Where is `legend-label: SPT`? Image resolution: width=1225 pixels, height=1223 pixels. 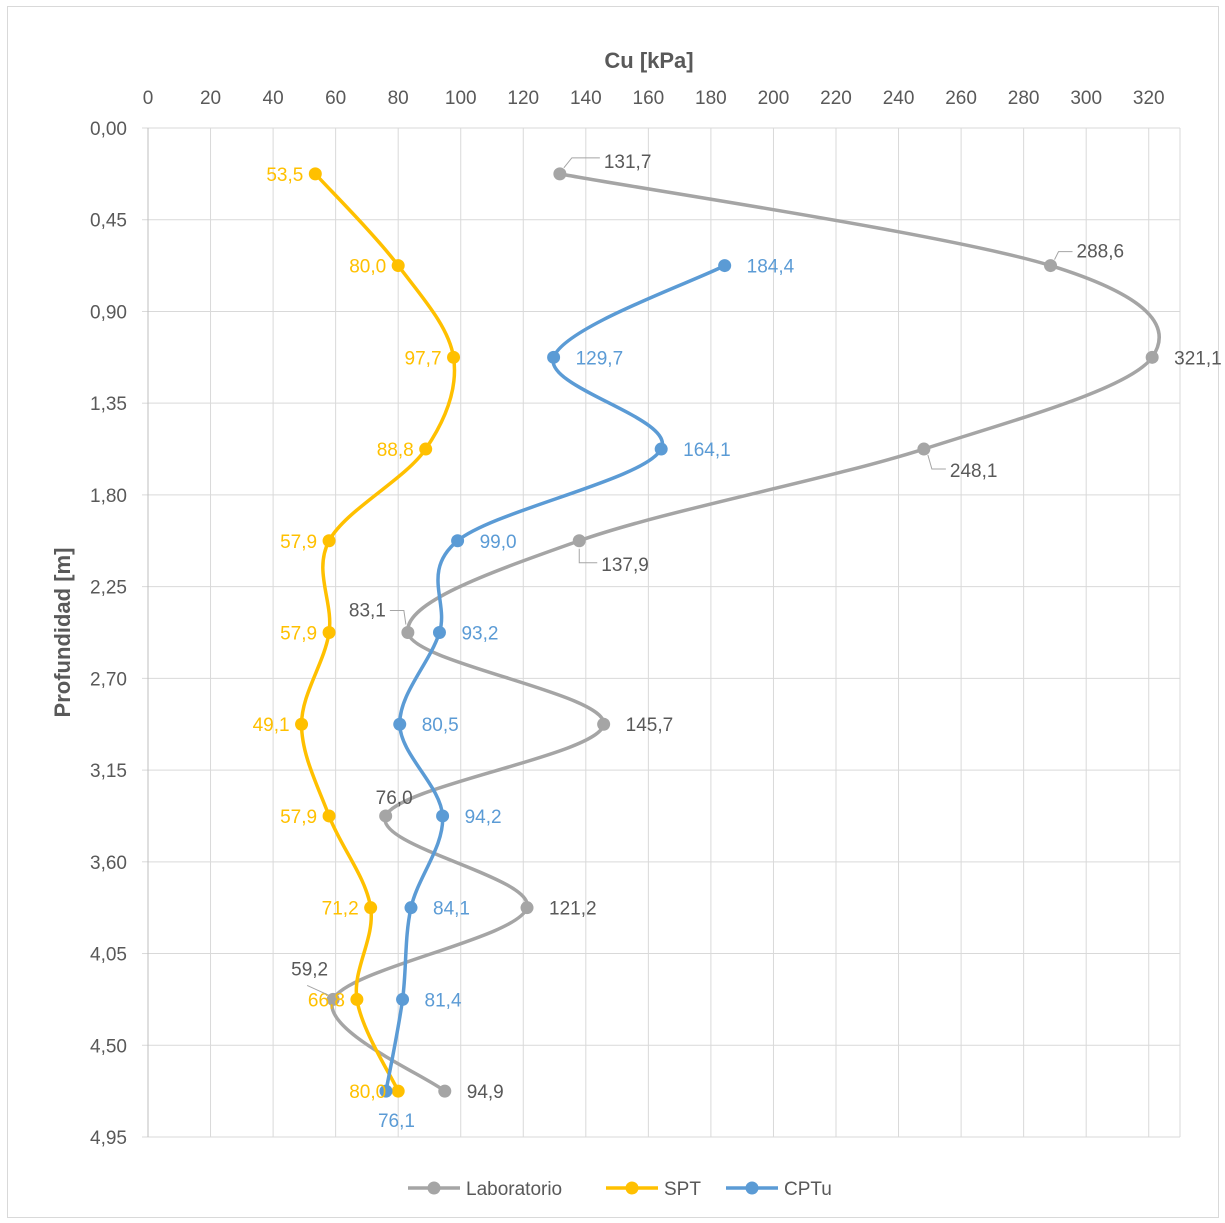
legend-label: SPT is located at coordinates (682, 1189).